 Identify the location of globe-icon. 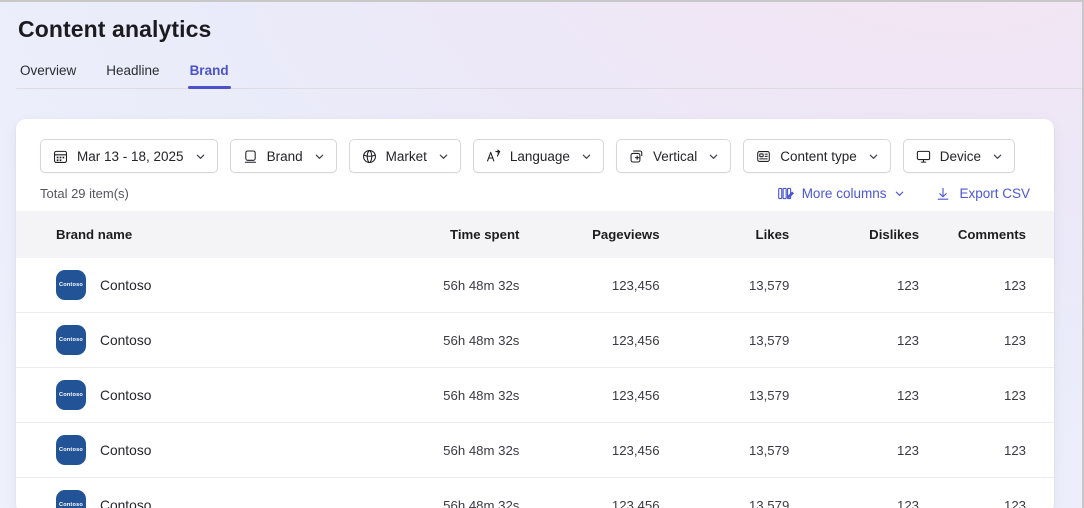
(369, 156).